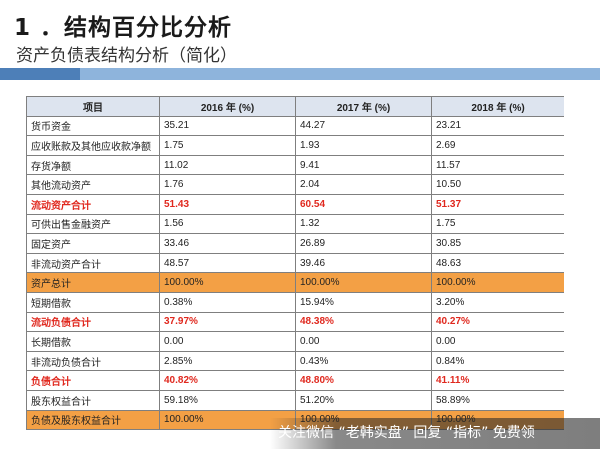  Describe the element at coordinates (93, 145) in the screenshot. I see `row-label-cell: 应收账款及其他应收款净额` at that location.